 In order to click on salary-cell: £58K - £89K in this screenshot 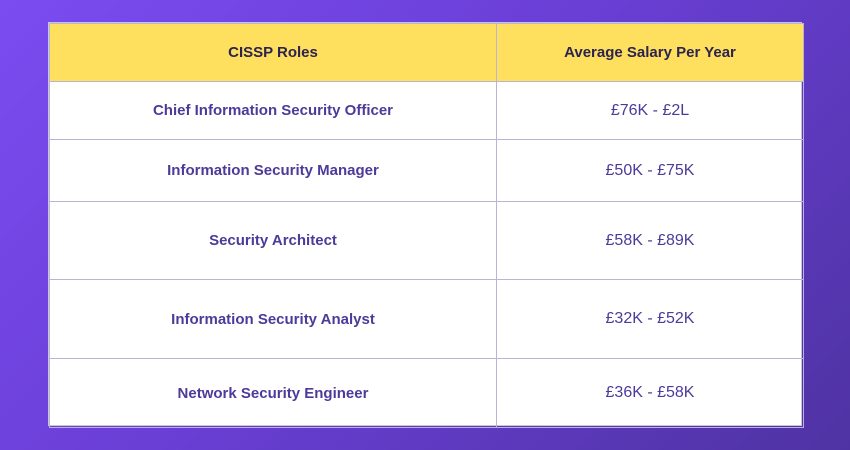, I will do `click(650, 240)`.